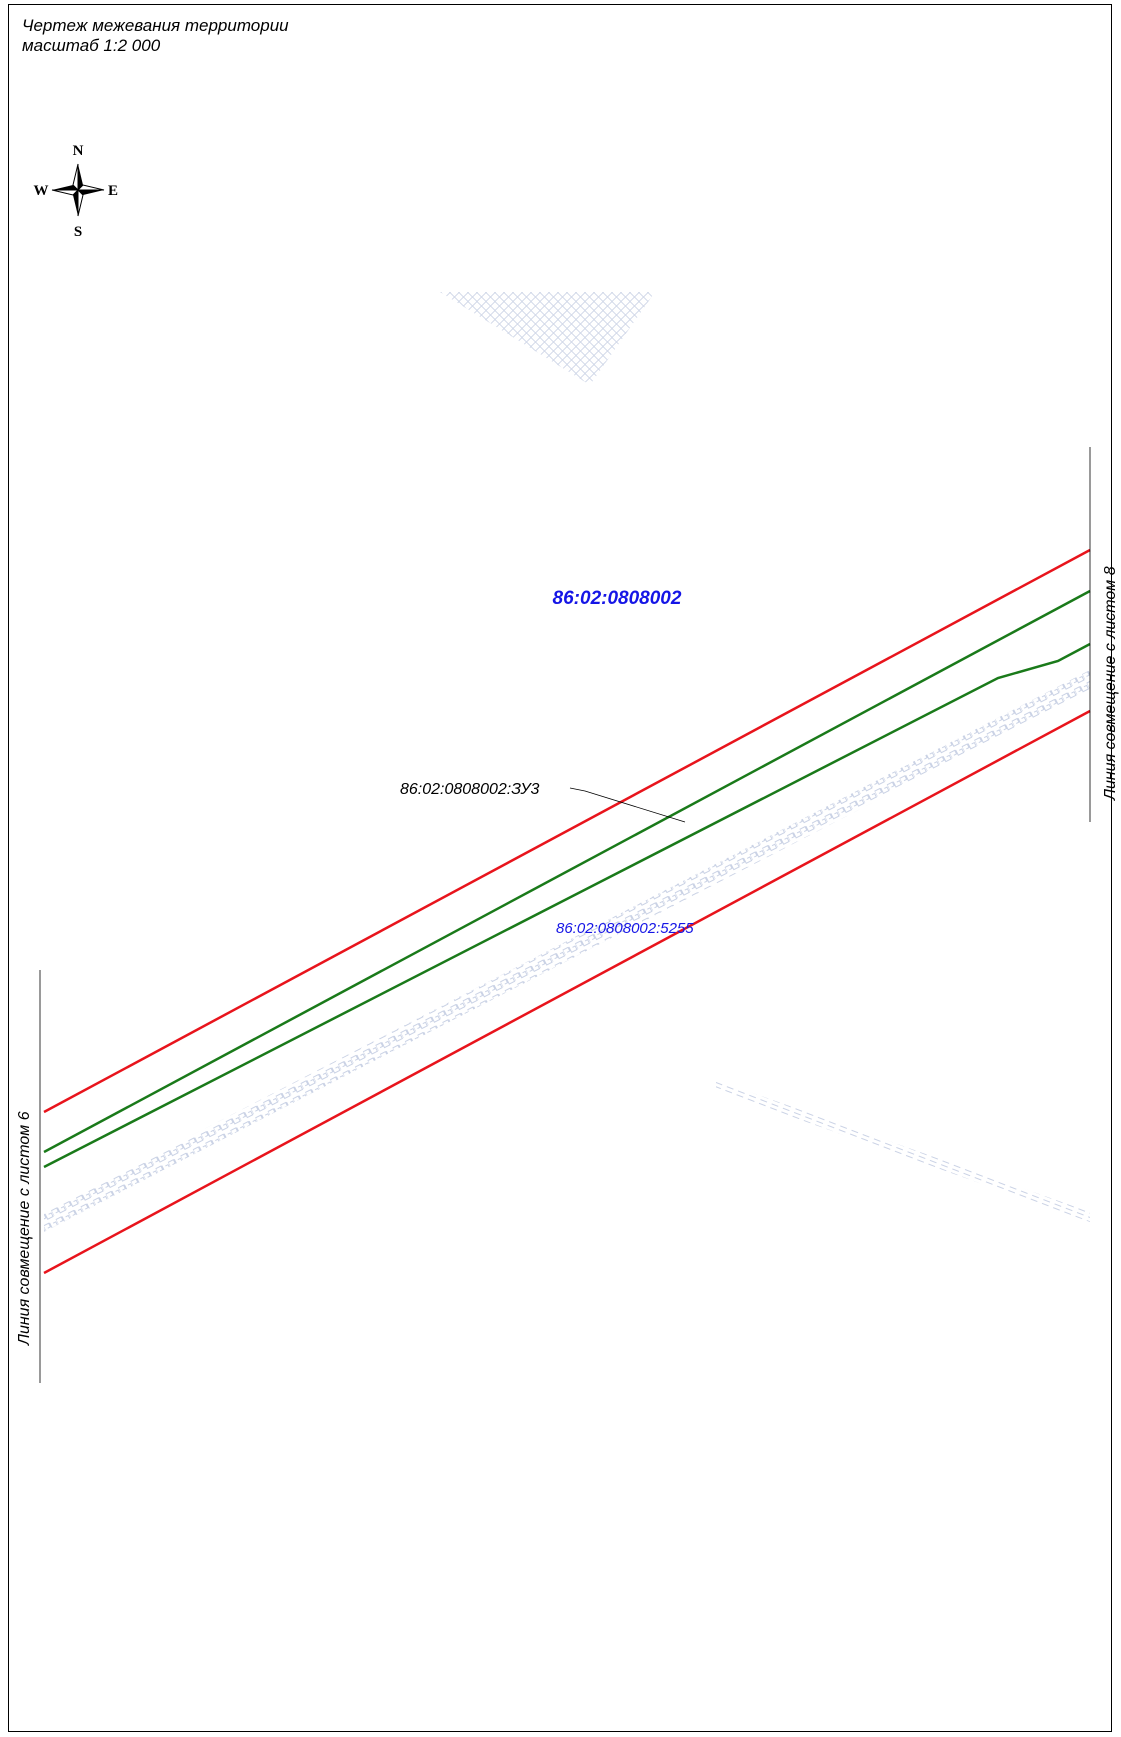 The height and width of the screenshot is (1737, 1121). I want to click on new-parcel-label: 86:02:0808002:ЗУ3, so click(470, 789).